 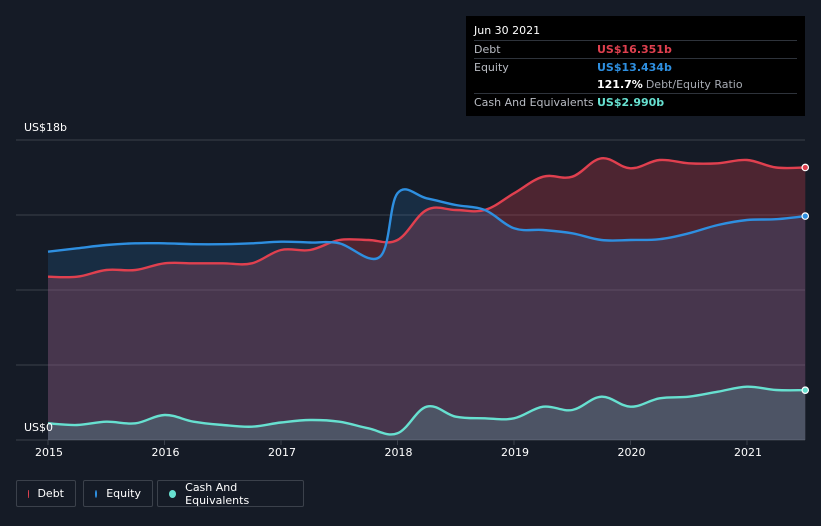 What do you see at coordinates (805, 216) in the screenshot?
I see `equity-end-marker` at bounding box center [805, 216].